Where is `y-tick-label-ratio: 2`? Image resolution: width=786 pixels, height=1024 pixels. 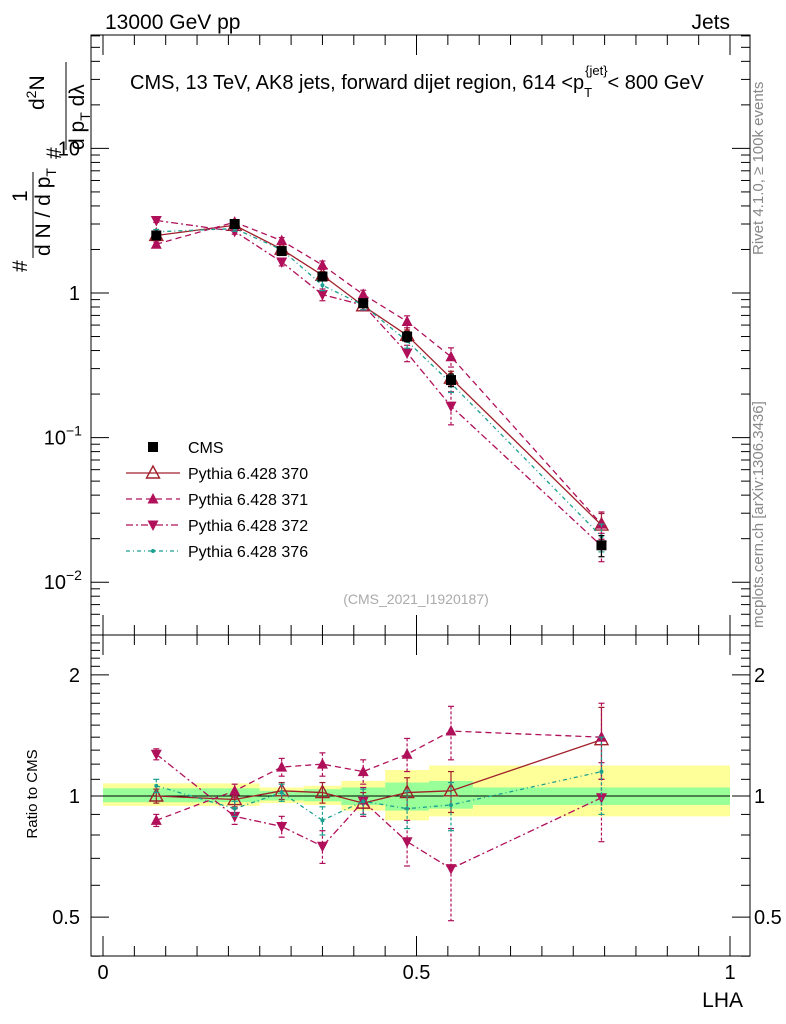 y-tick-label-ratio: 2 is located at coordinates (74, 676).